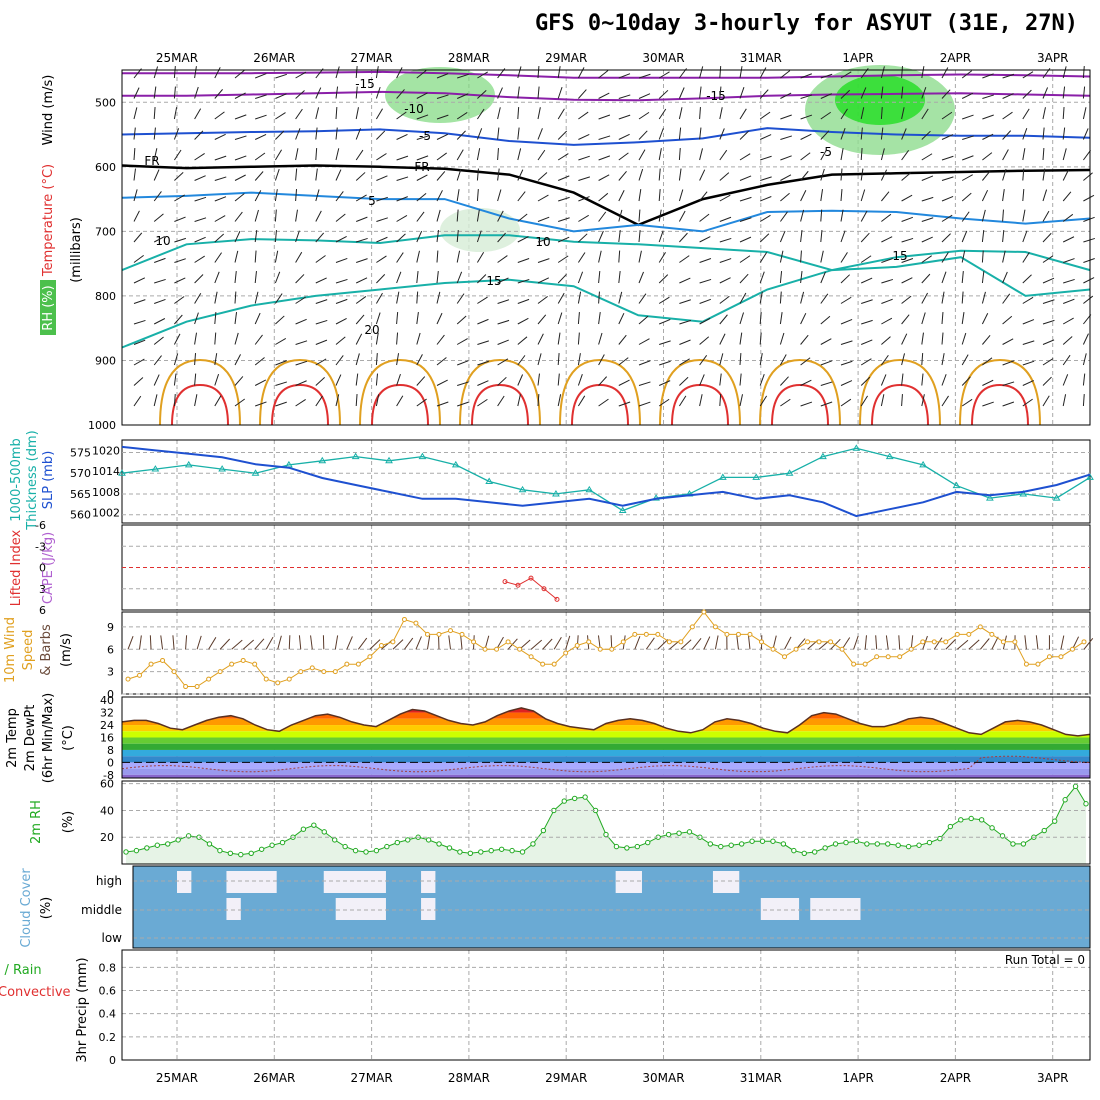 This screenshot has height=1100, width=1100. What do you see at coordinates (421, 167) in the screenshot?
I see `contour-label: FR` at bounding box center [421, 167].